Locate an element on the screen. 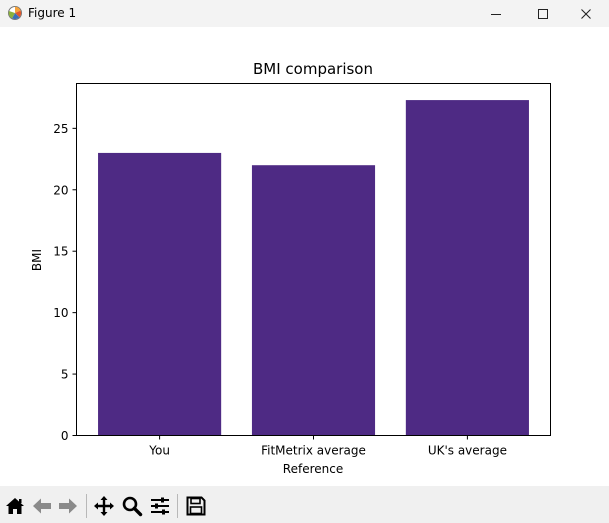  home-button is located at coordinates (15, 506).